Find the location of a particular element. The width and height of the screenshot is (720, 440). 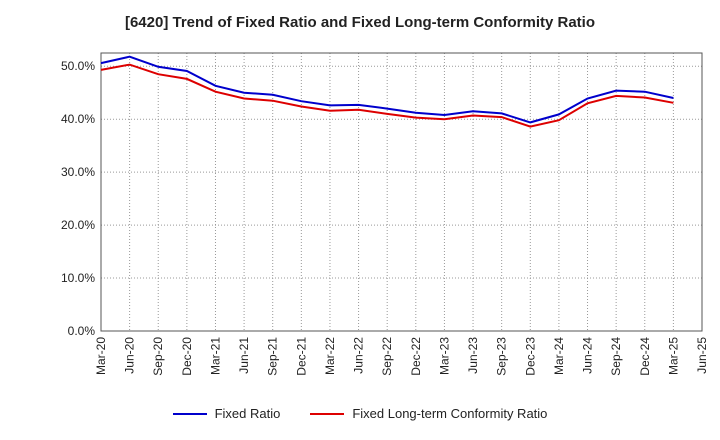

x-tick-label: Mar-23 is located at coordinates (444, 356).